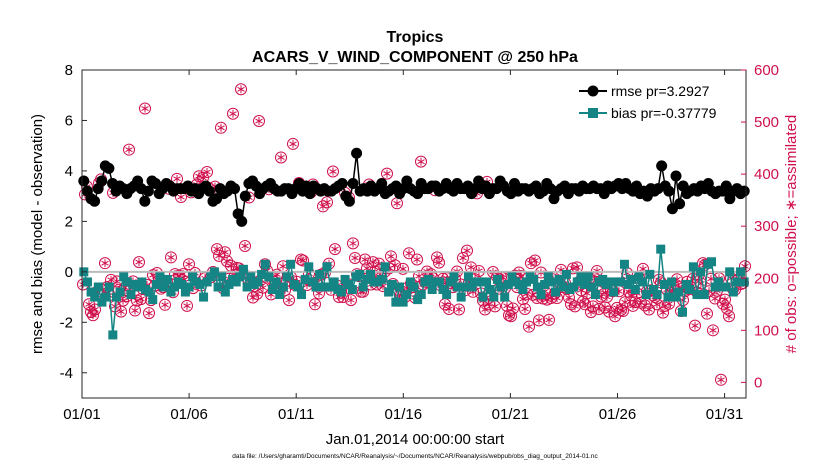 The height and width of the screenshot is (470, 830). What do you see at coordinates (766, 174) in the screenshot?
I see `y-right-tick-label: 400` at bounding box center [766, 174].